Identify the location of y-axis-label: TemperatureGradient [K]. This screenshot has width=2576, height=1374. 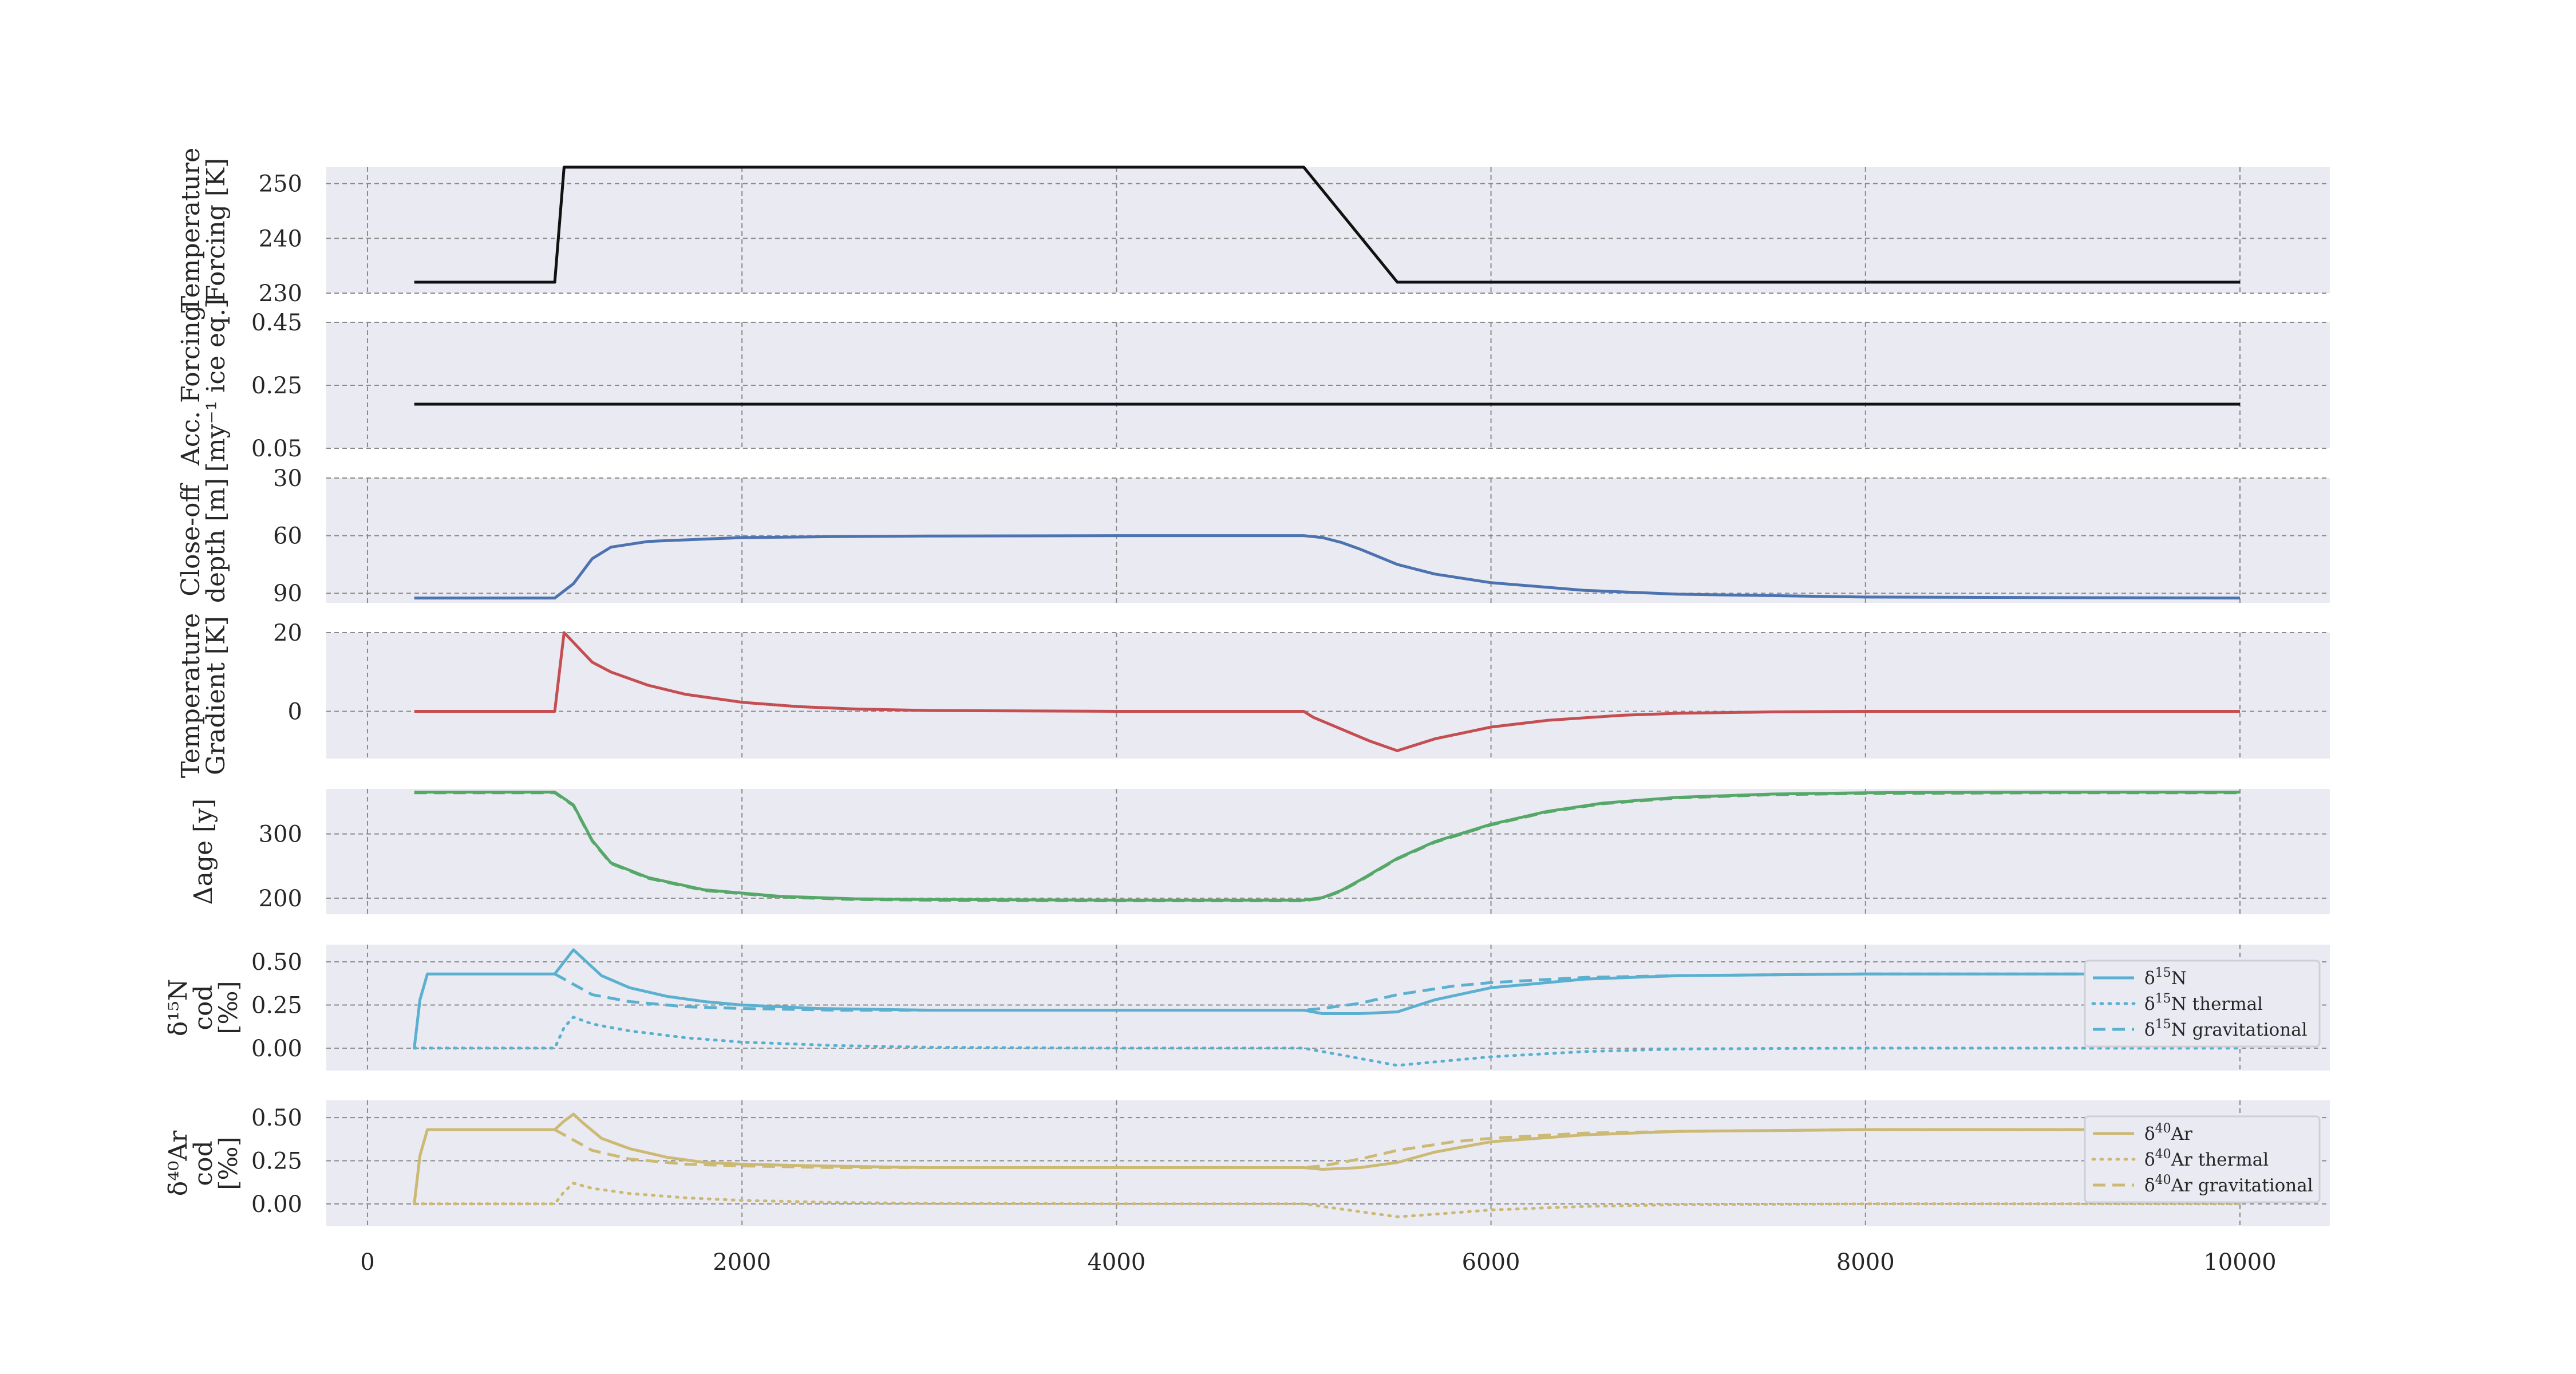
(203, 696).